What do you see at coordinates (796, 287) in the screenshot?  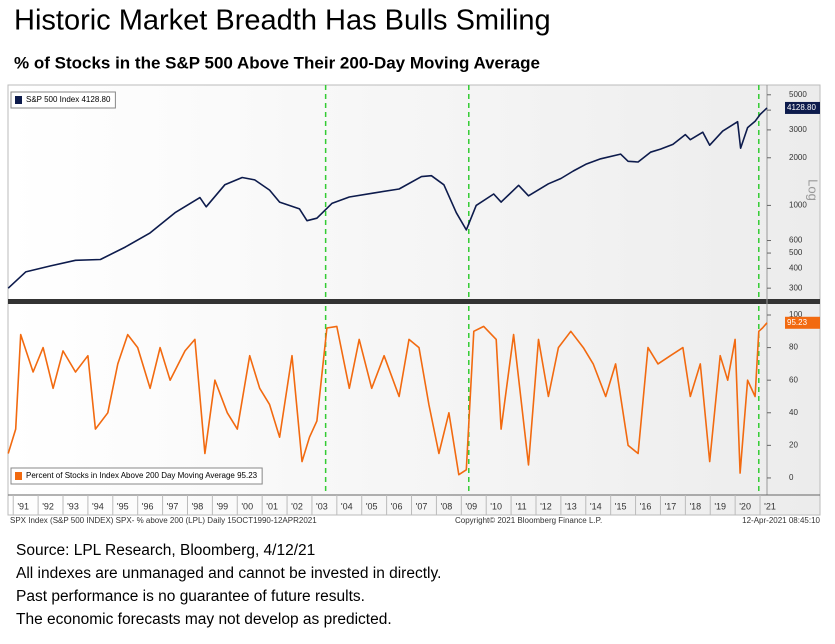 I see `y-tick-label: 300` at bounding box center [796, 287].